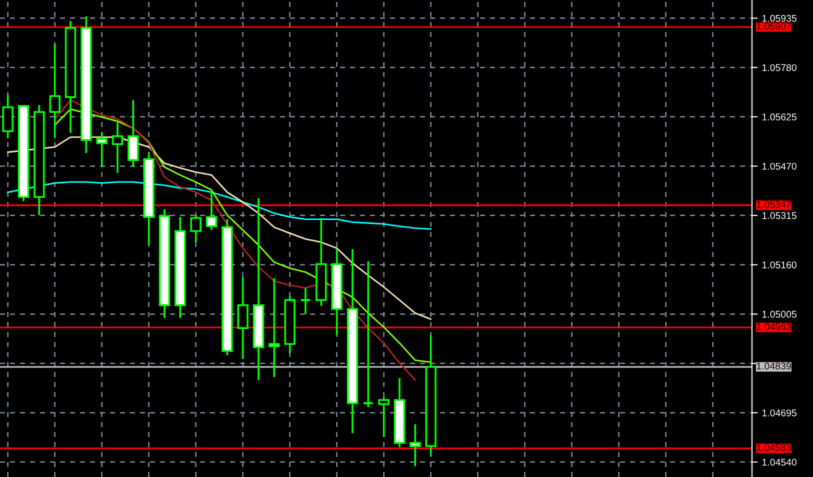  What do you see at coordinates (773, 204) in the screenshot?
I see `ref-line-label: 1.05347` at bounding box center [773, 204].